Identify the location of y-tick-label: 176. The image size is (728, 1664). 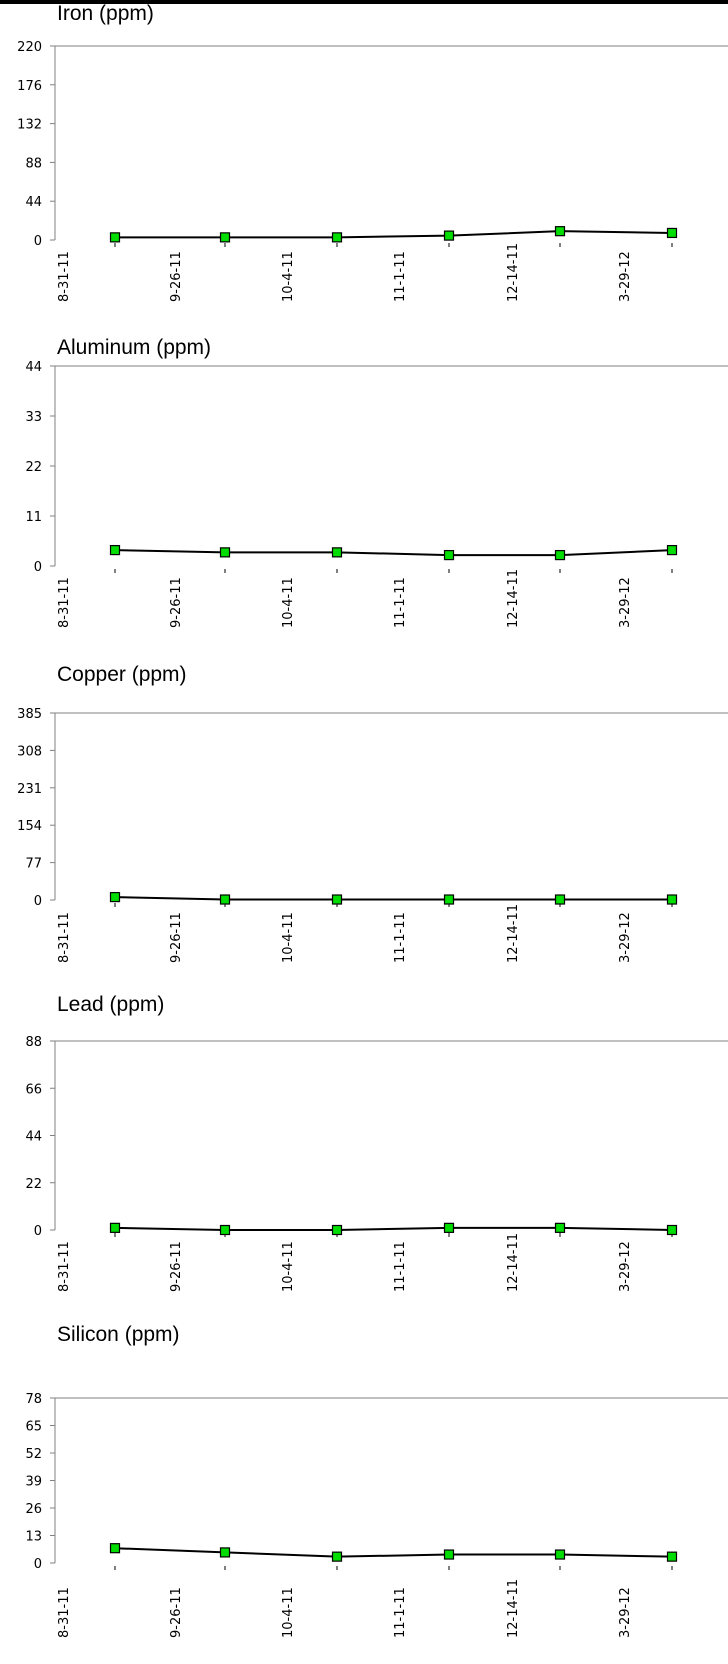
(29, 86).